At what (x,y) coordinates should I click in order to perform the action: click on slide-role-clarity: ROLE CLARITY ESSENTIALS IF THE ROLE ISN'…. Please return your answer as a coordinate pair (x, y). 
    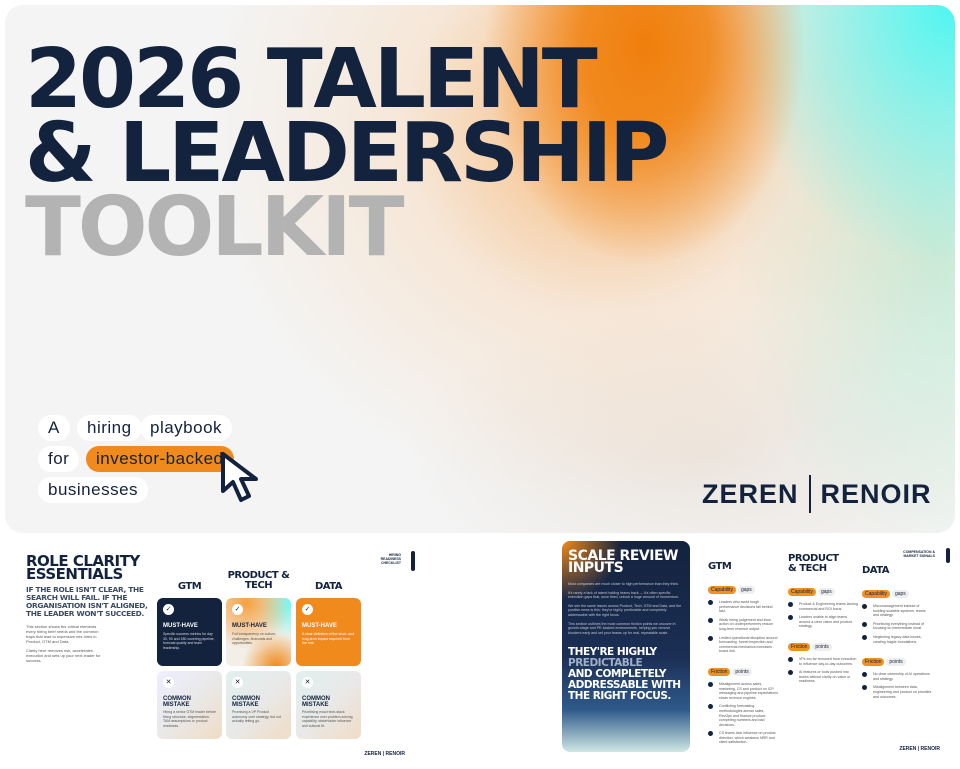
    Looking at the image, I should click on (207, 657).